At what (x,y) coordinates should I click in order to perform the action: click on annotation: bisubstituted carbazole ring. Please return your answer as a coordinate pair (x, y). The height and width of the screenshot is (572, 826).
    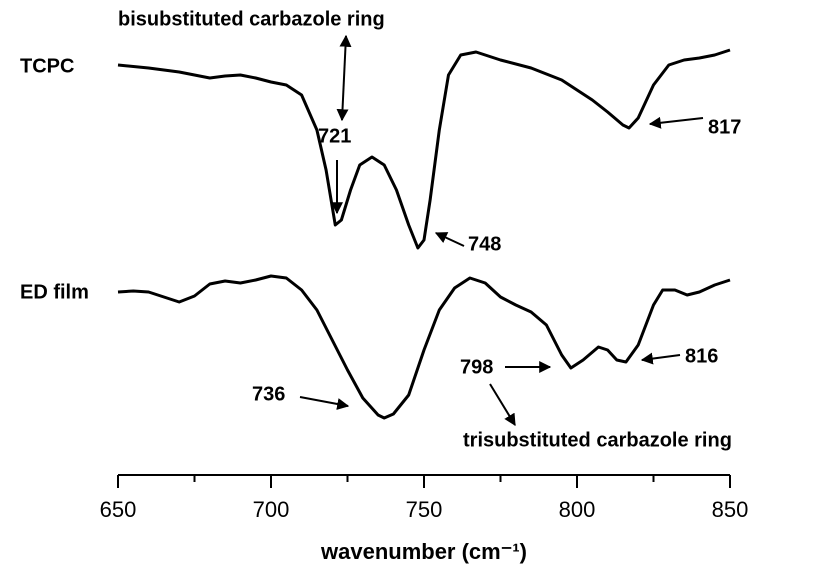
    Looking at the image, I should click on (251, 19).